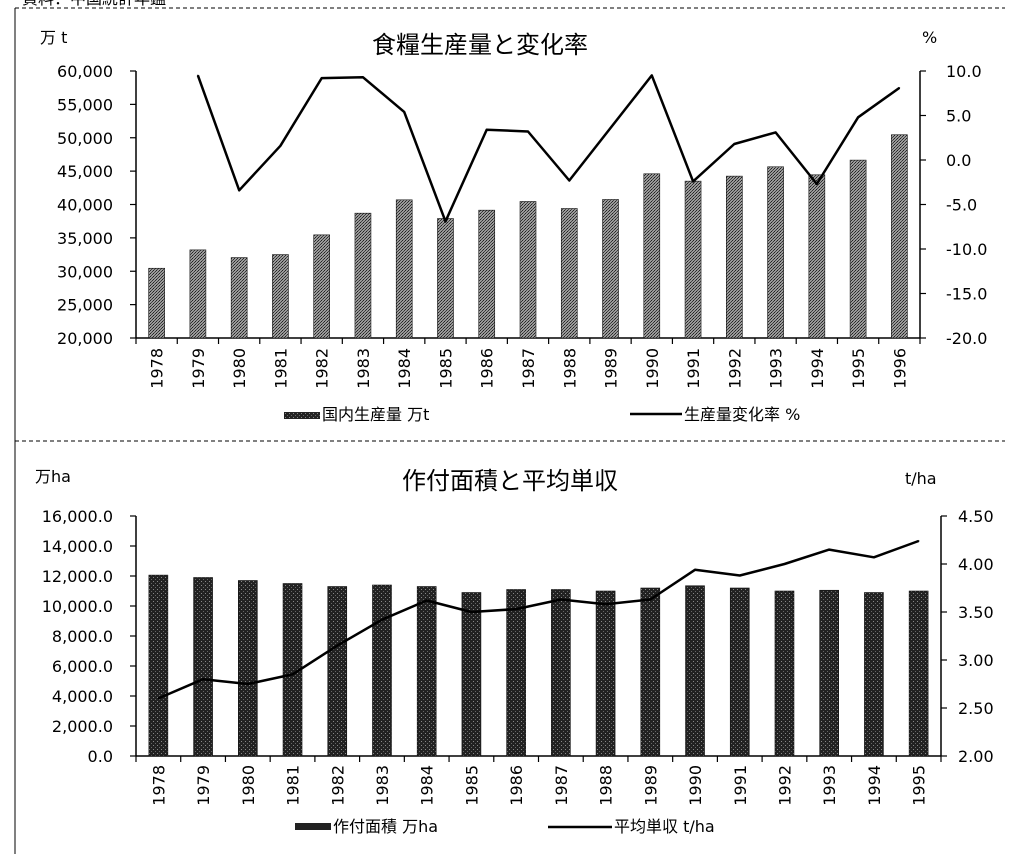 This screenshot has width=1011, height=854. What do you see at coordinates (929, 37) in the screenshot?
I see `y-axis-right-unit: %` at bounding box center [929, 37].